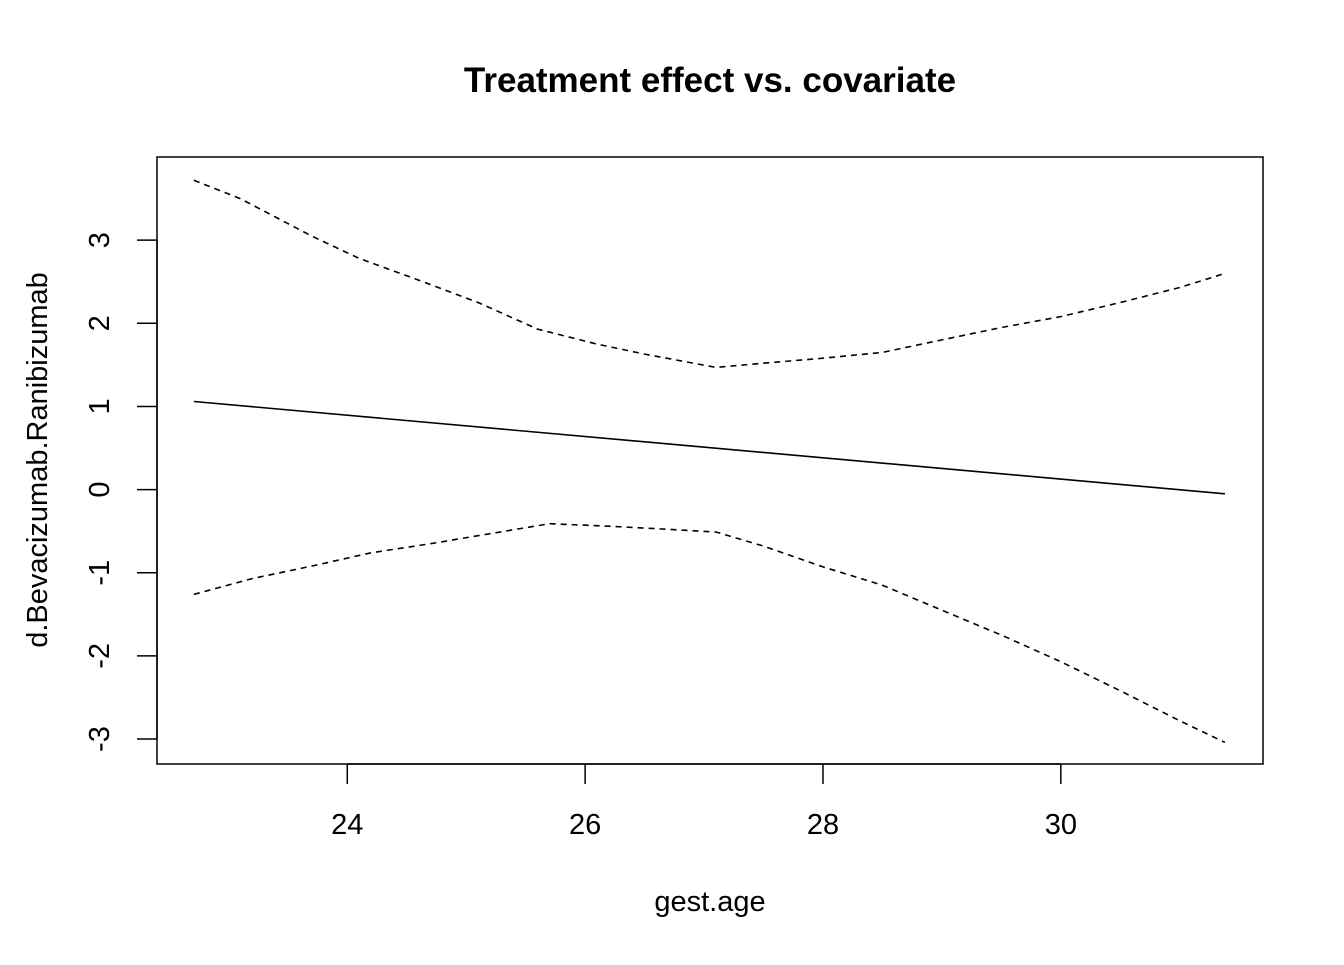 The width and height of the screenshot is (1344, 965). Describe the element at coordinates (1061, 825) in the screenshot. I see `x-tick-label: 30` at that location.